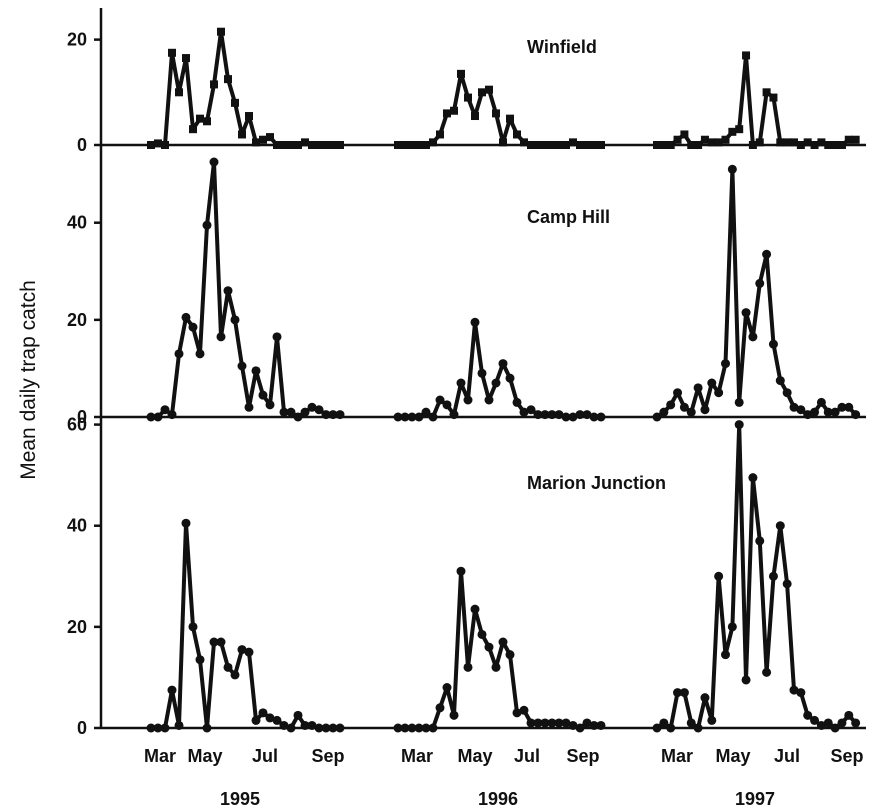 This screenshot has width=896, height=809. I want to click on x-tick-label: May, so click(204, 756).